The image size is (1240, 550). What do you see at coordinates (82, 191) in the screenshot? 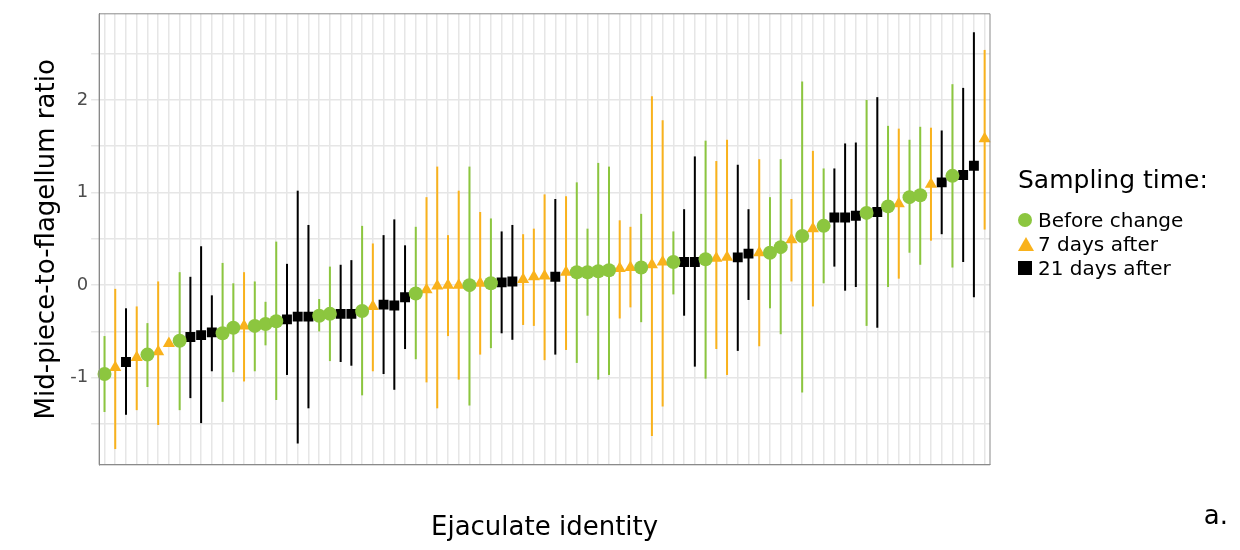
I see `y-tick-label: 1` at bounding box center [82, 191].